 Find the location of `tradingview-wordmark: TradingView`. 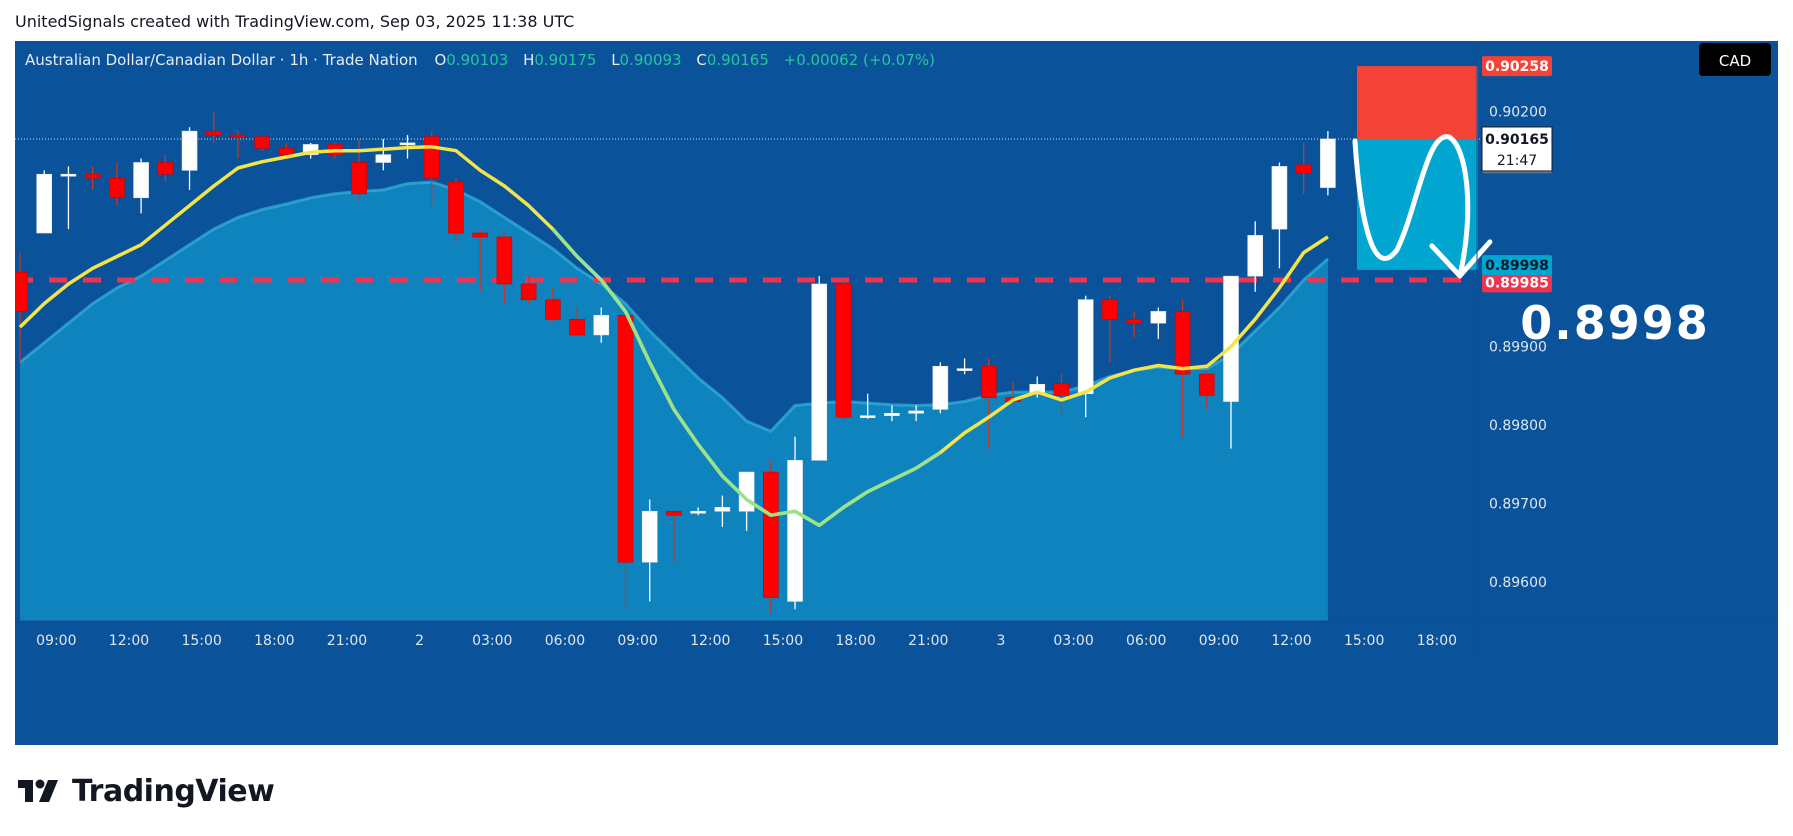

tradingview-wordmark: TradingView is located at coordinates (173, 791).